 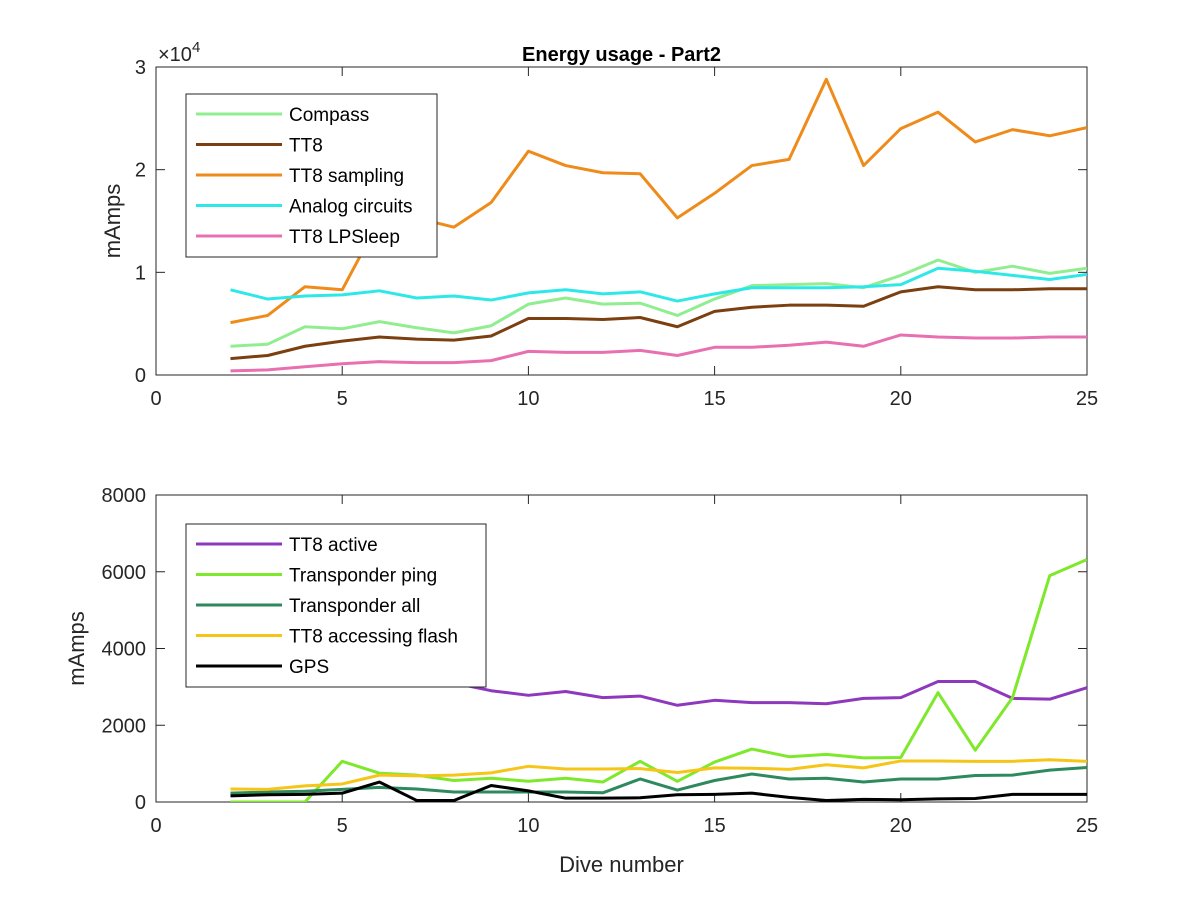 What do you see at coordinates (306, 146) in the screenshot?
I see `legend-entry: TT8` at bounding box center [306, 146].